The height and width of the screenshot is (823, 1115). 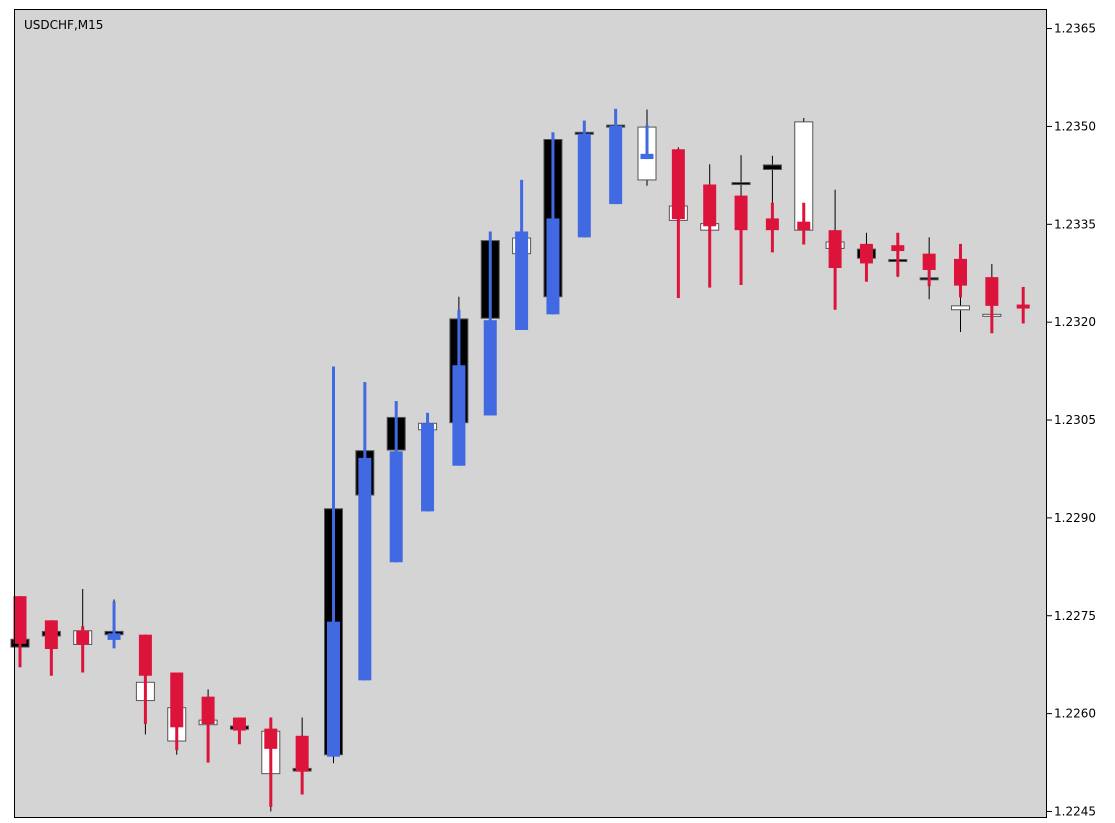 I want to click on price-axis-label: 1.2245, so click(x=1075, y=811).